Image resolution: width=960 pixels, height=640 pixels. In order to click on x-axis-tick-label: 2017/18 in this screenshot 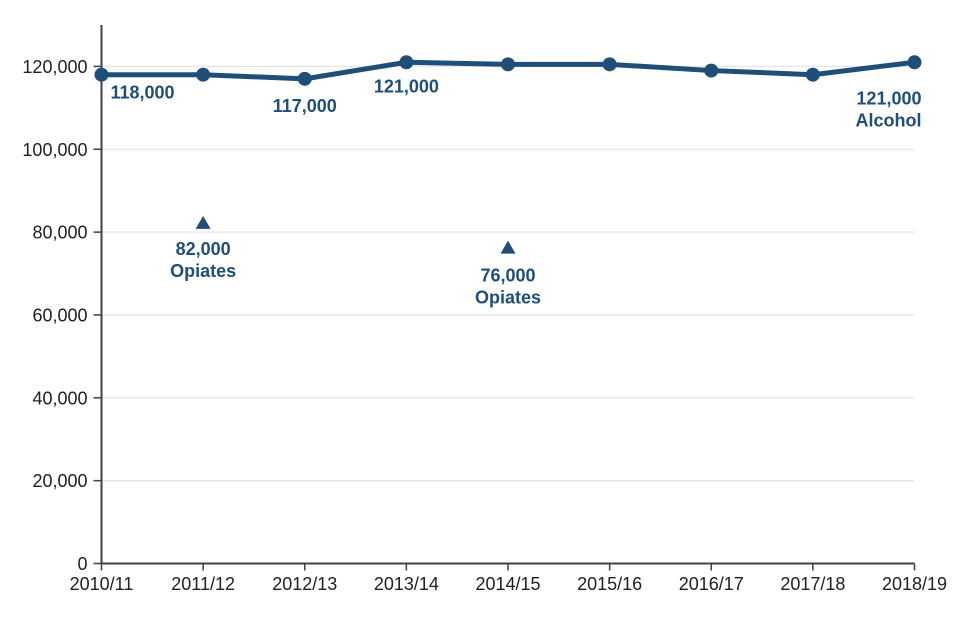, I will do `click(812, 584)`.